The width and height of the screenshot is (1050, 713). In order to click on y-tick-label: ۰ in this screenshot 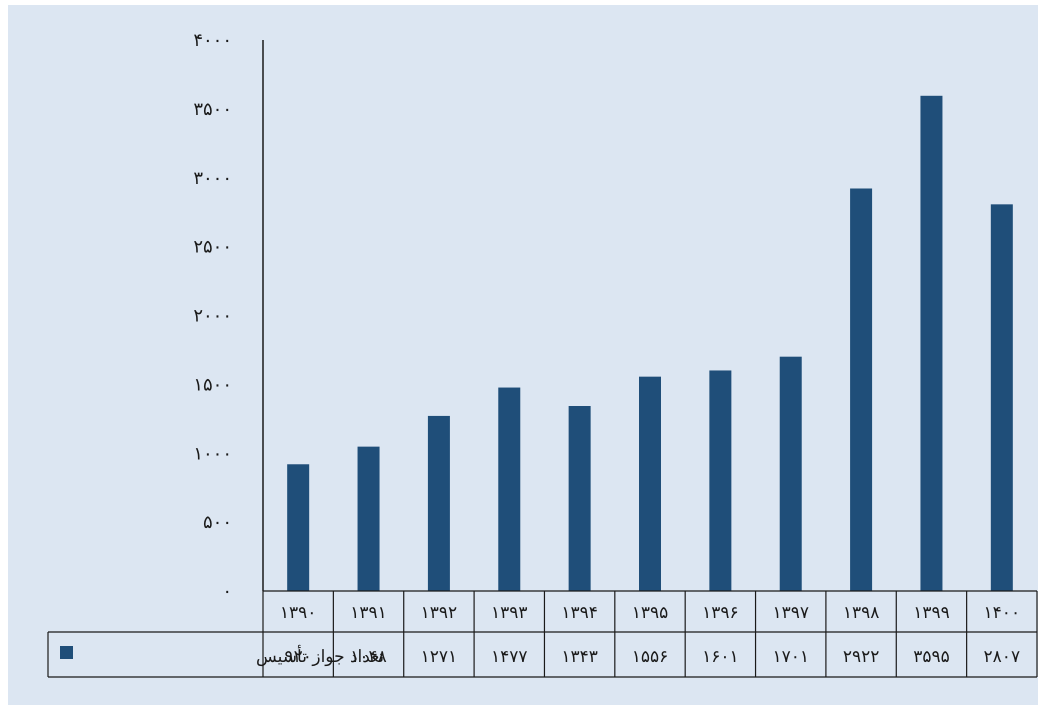, I will do `click(227, 591)`.